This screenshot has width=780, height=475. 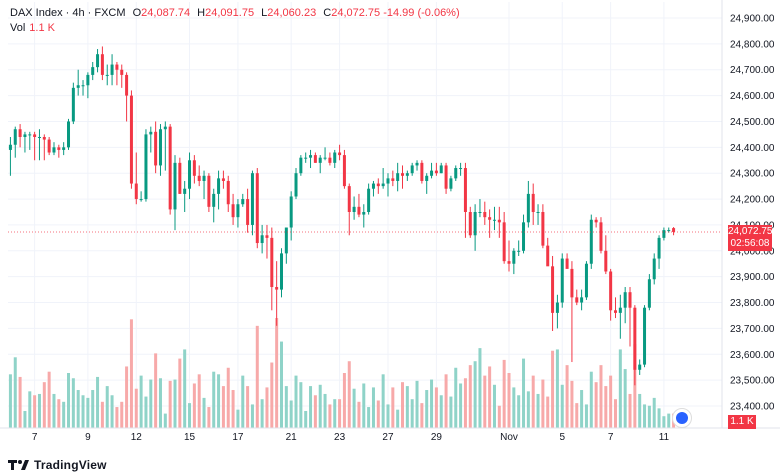 What do you see at coordinates (201, 13) in the screenshot?
I see `high-label: H` at bounding box center [201, 13].